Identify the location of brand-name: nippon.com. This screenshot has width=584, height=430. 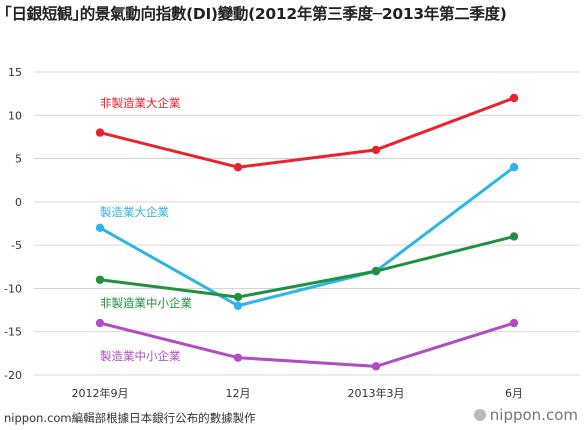
(533, 415).